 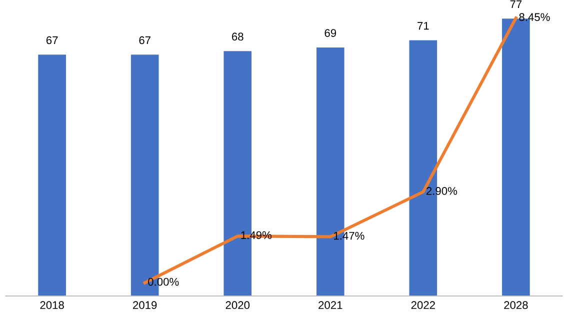 I want to click on x-tick-label: 2028, so click(x=516, y=305).